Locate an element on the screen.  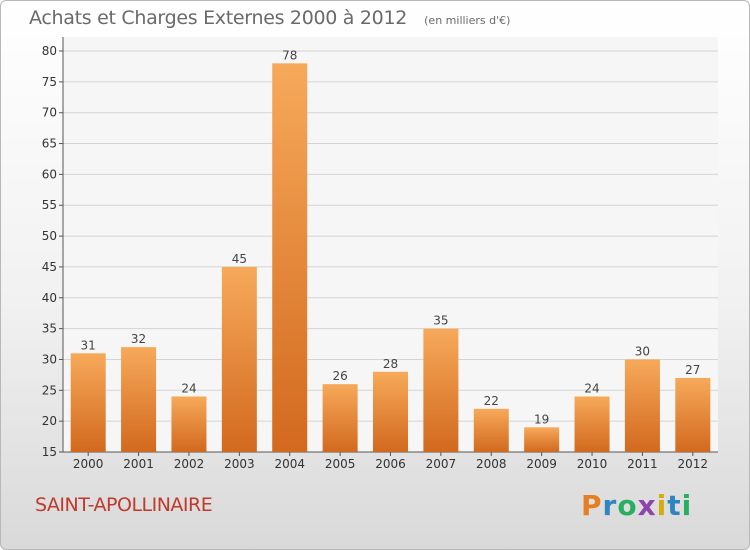
x-tick-label: 2002 is located at coordinates (189, 464).